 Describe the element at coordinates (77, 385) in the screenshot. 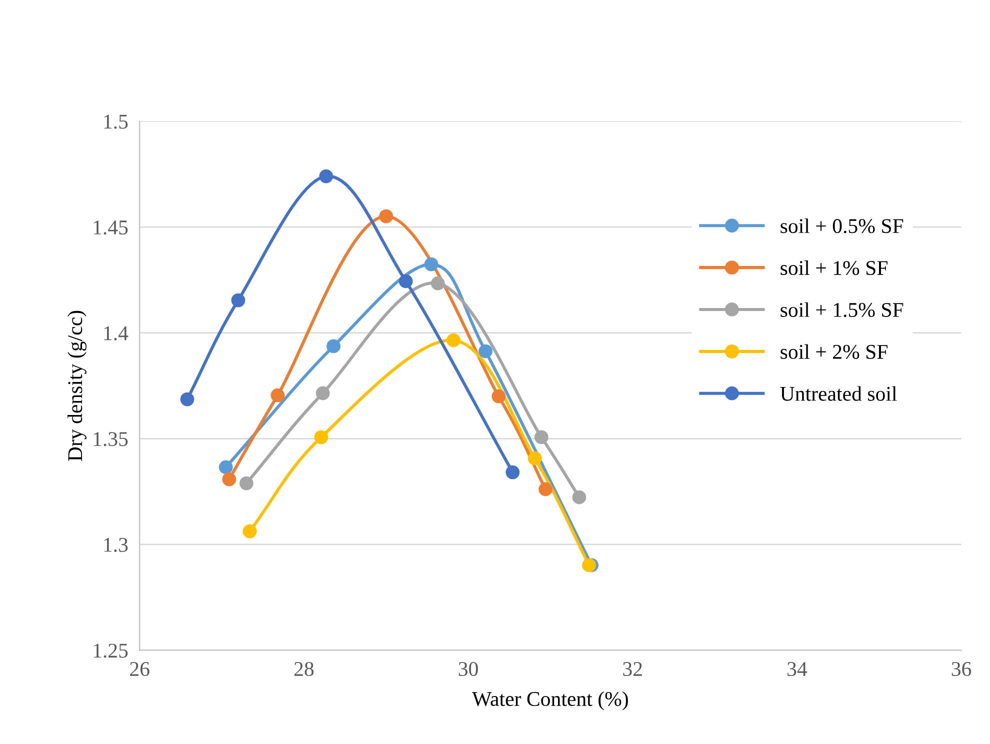

I see `y-axis-title: Dry density (g/cc)` at that location.